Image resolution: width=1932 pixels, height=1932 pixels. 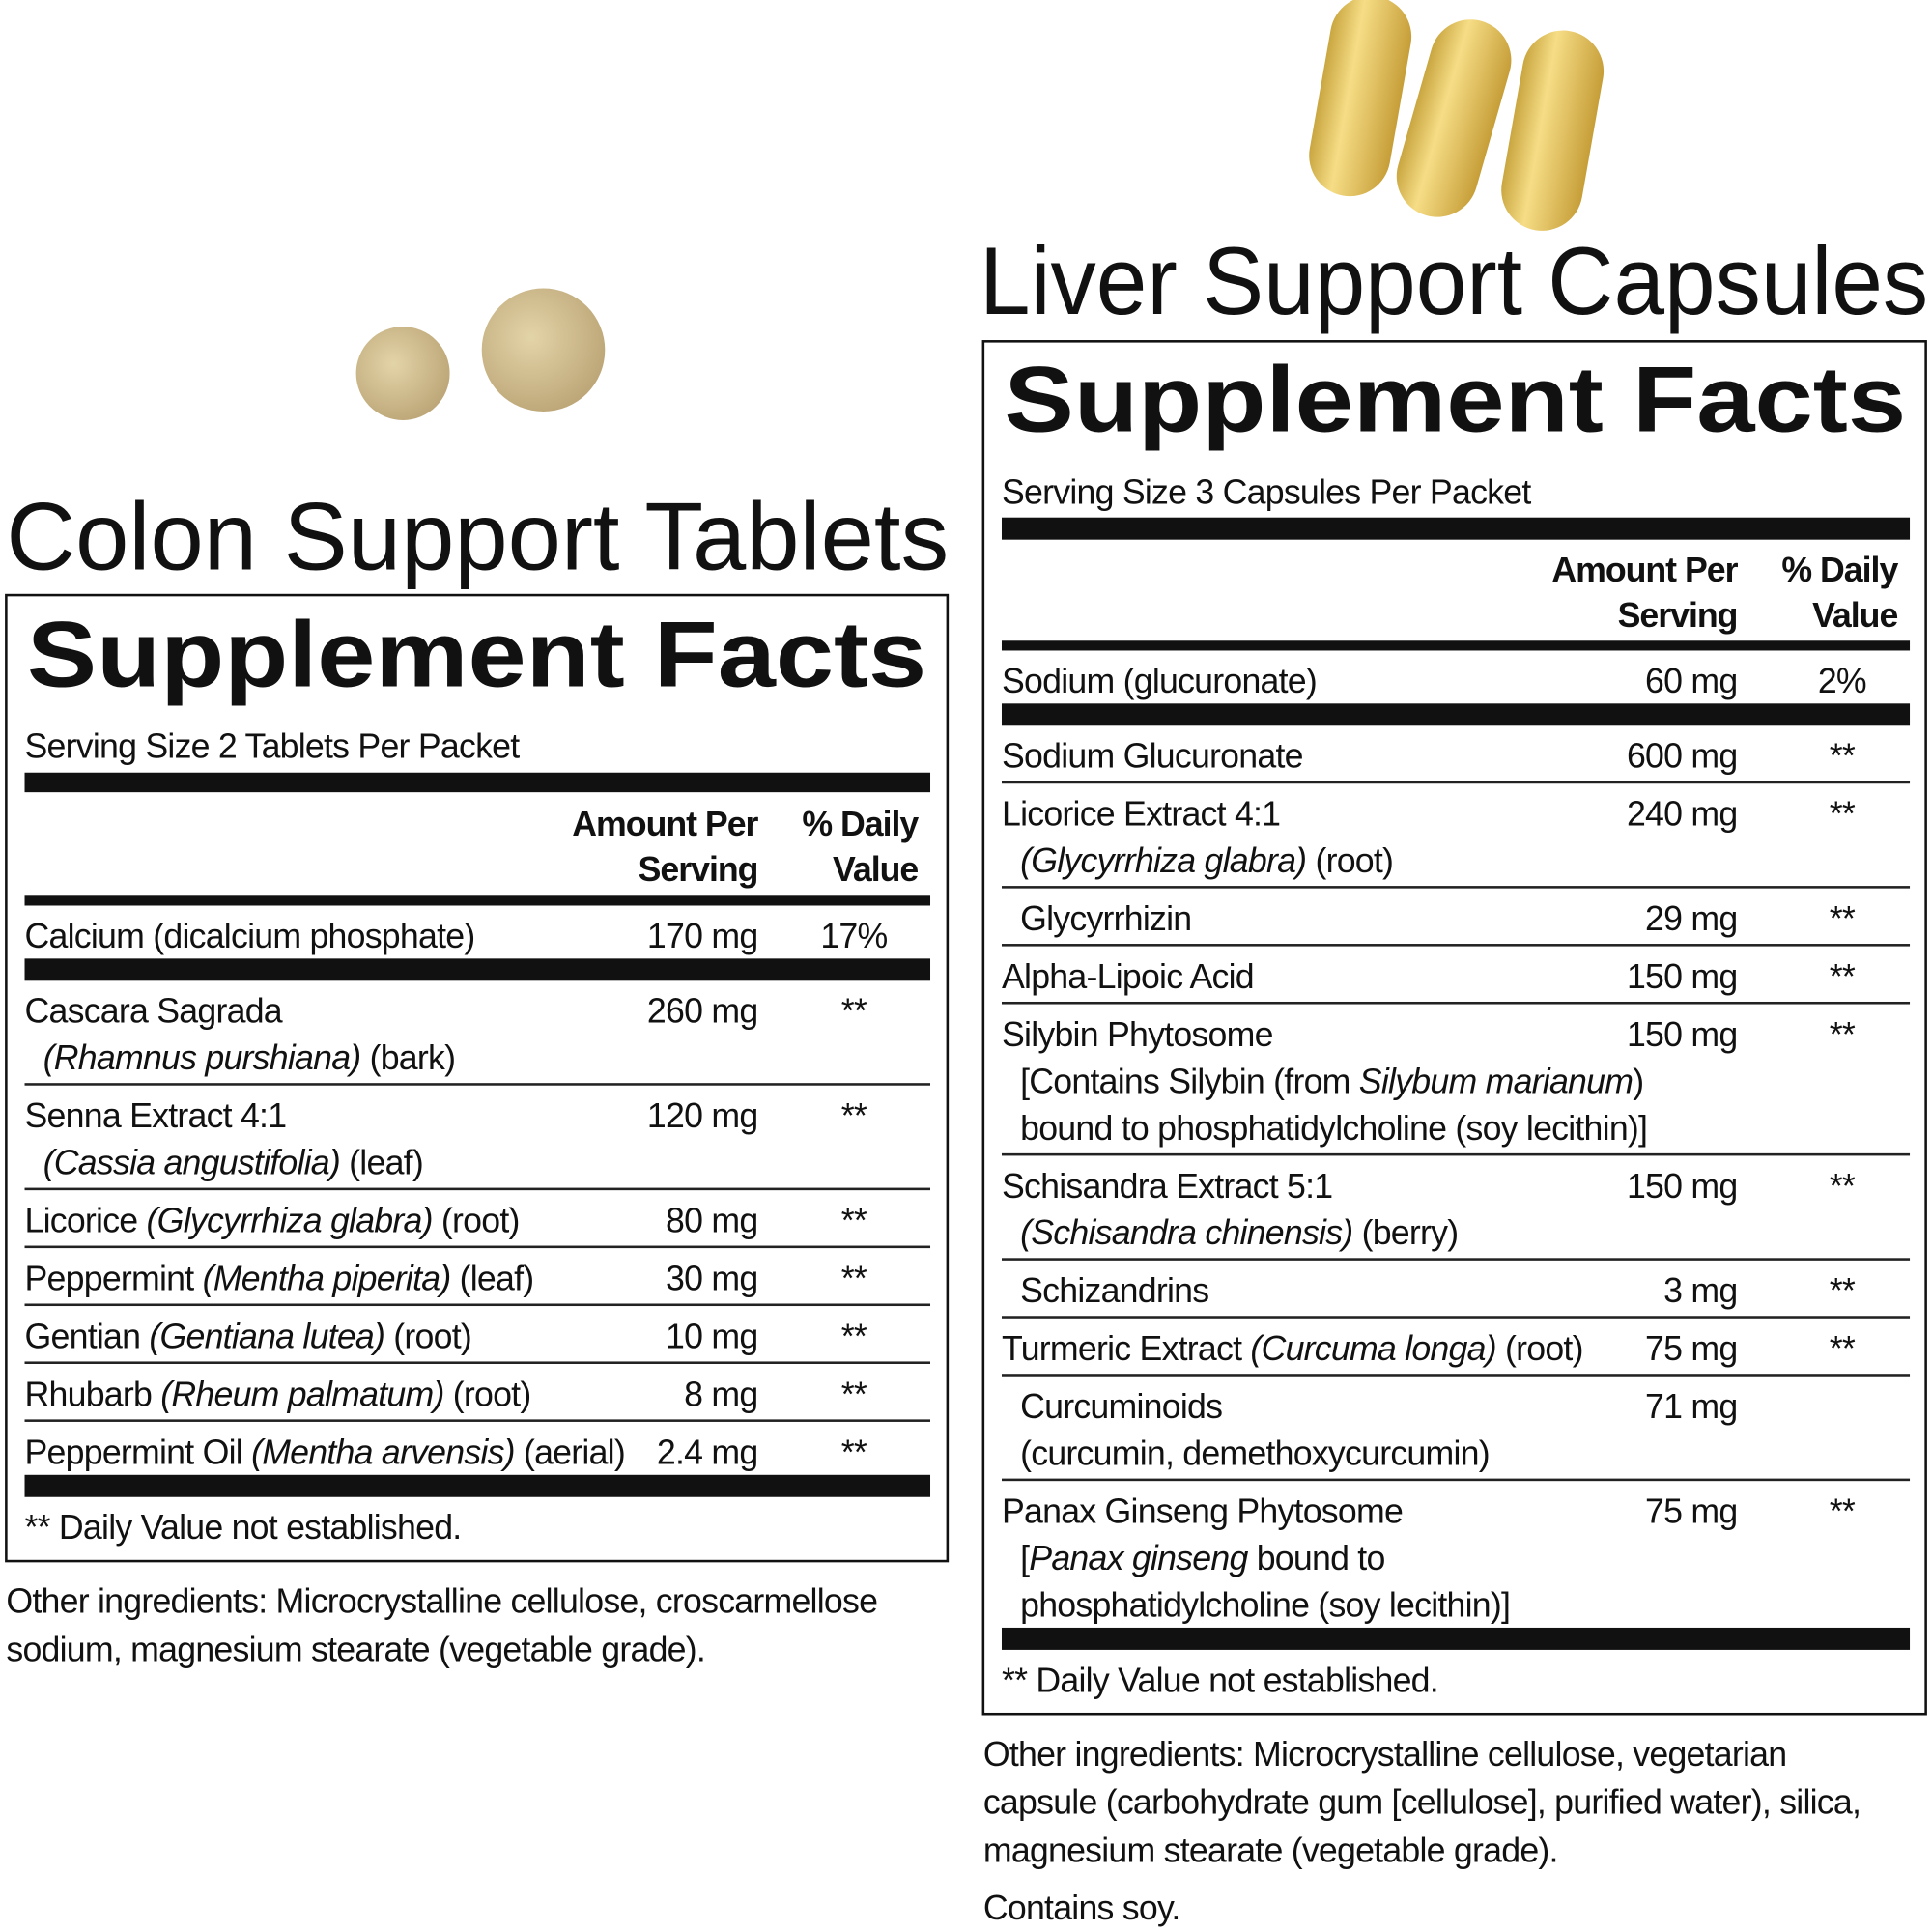 I want to click on ingredient-name: Sodium Glucuronate, so click(x=1152, y=756).